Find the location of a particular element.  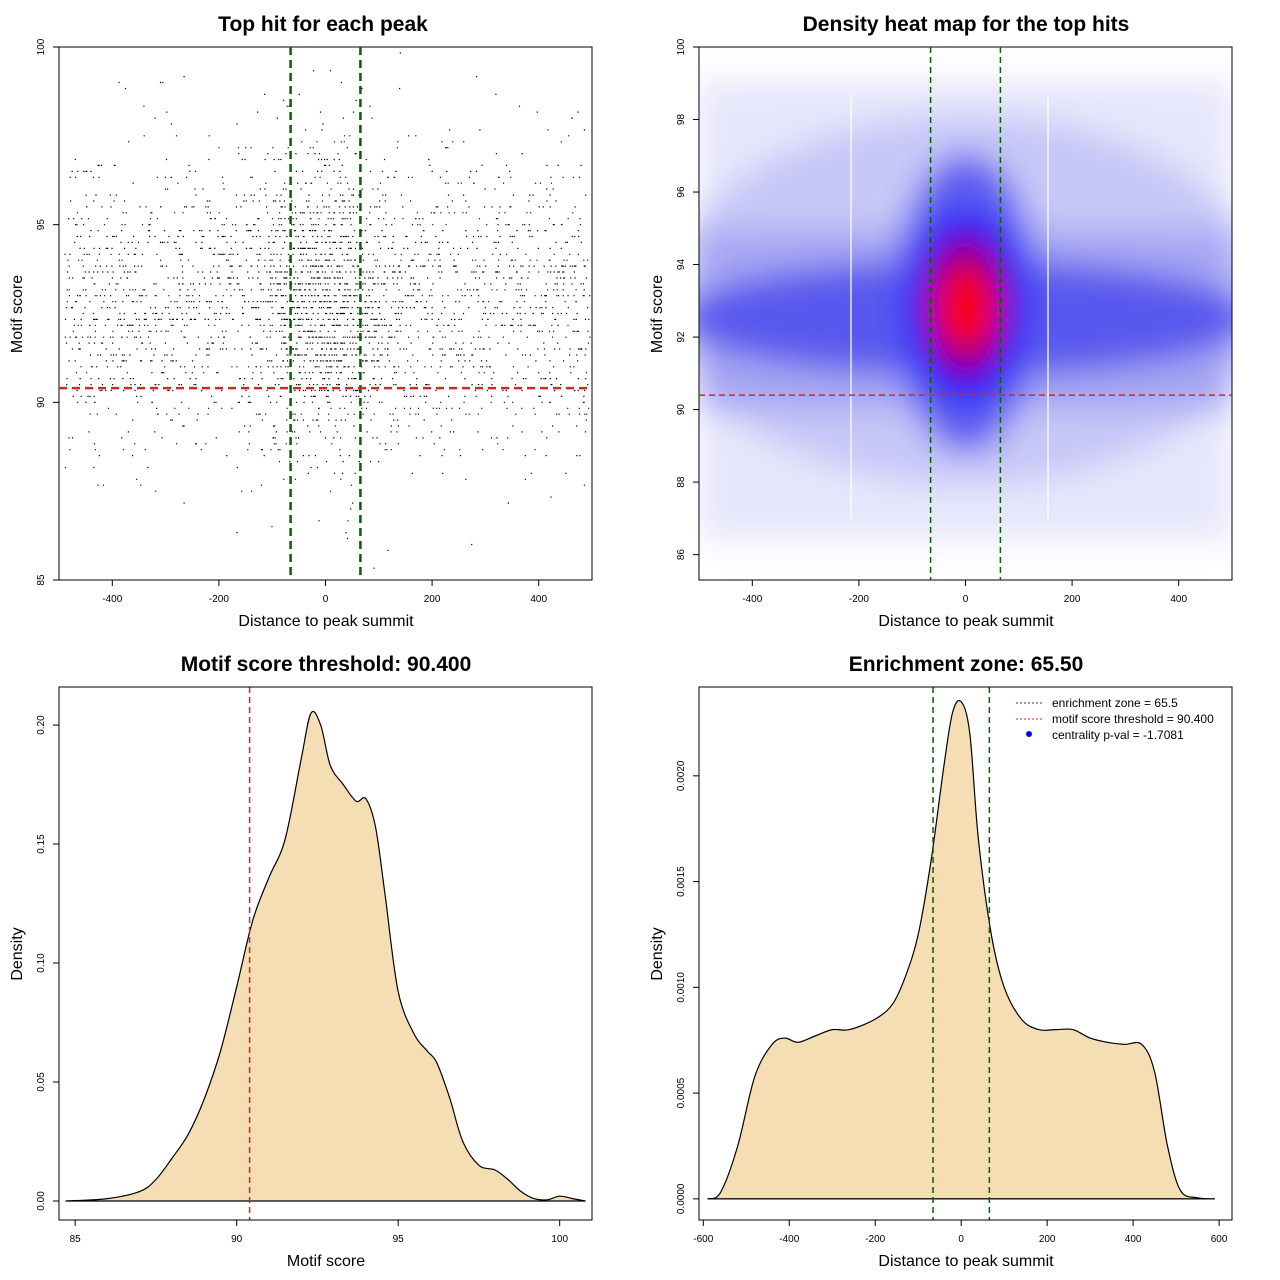

scatter-y-tick-label: 100 is located at coordinates (41, 46).